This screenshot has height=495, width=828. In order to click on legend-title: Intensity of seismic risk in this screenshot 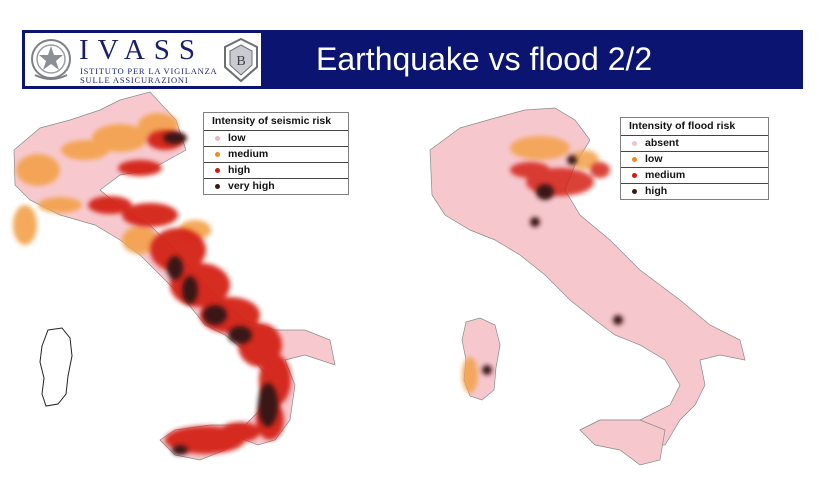, I will do `click(276, 122)`.